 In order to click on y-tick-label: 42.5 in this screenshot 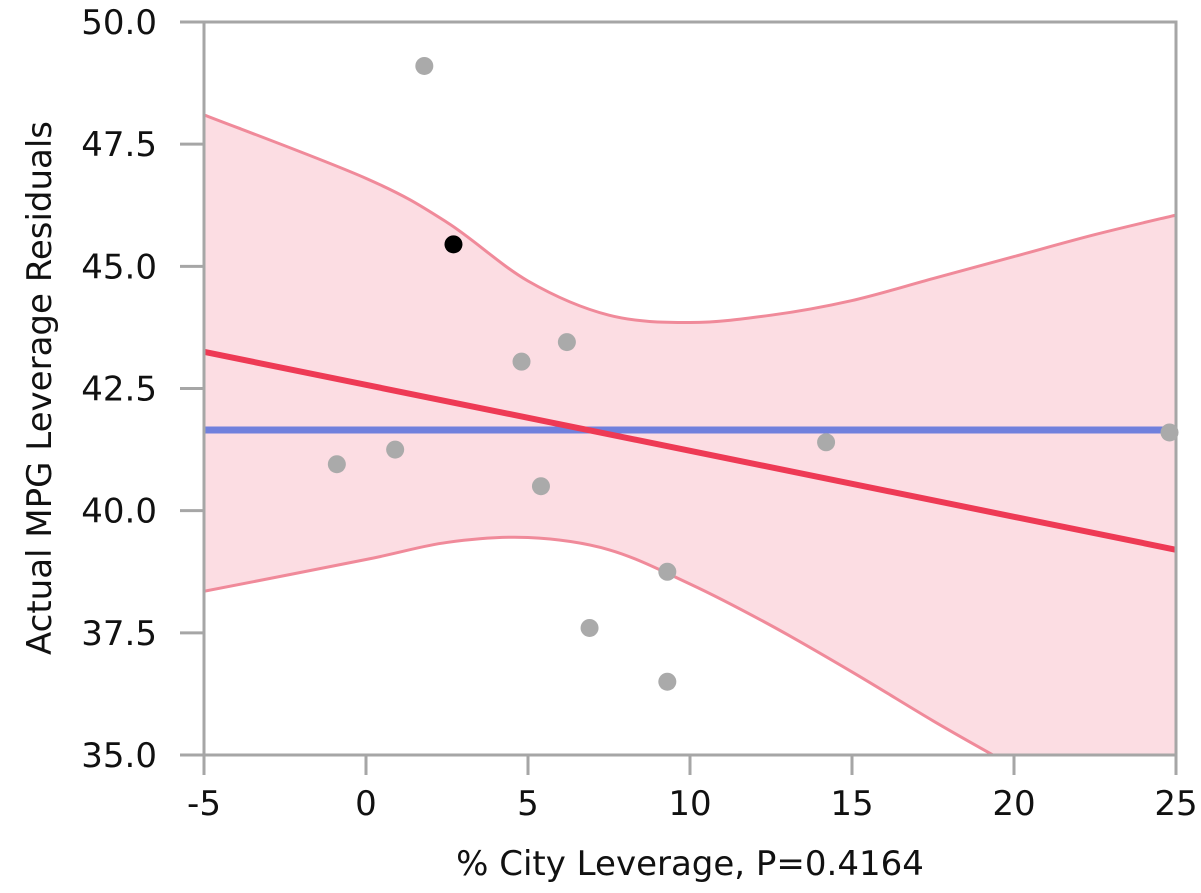, I will do `click(119, 390)`.